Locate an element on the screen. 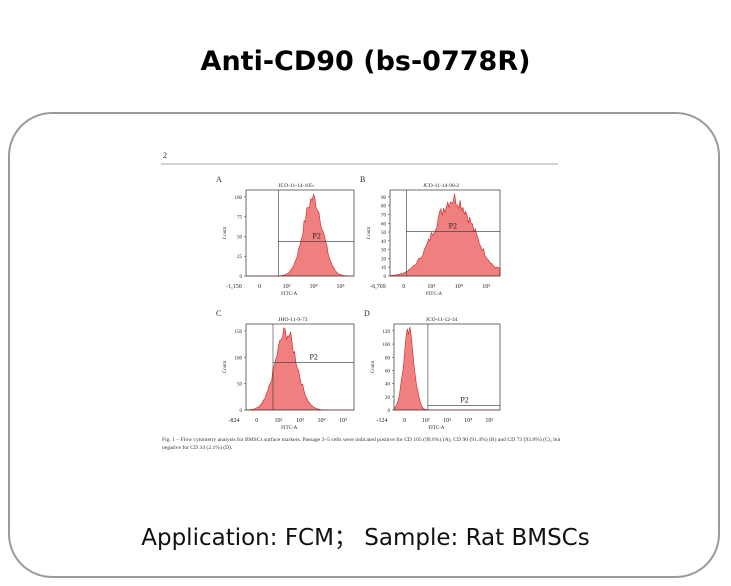  sample-name: JCO-11-12-34 is located at coordinates (442, 320).